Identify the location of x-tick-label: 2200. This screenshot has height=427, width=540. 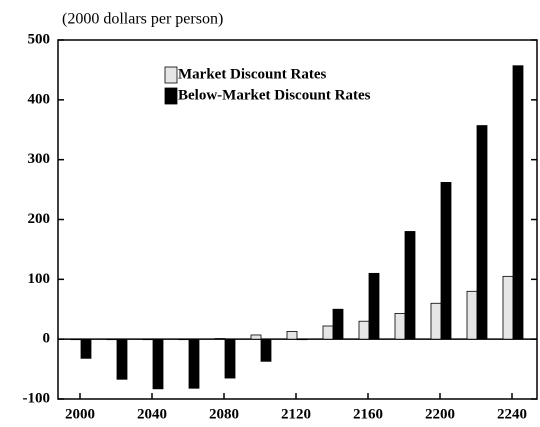
(440, 414).